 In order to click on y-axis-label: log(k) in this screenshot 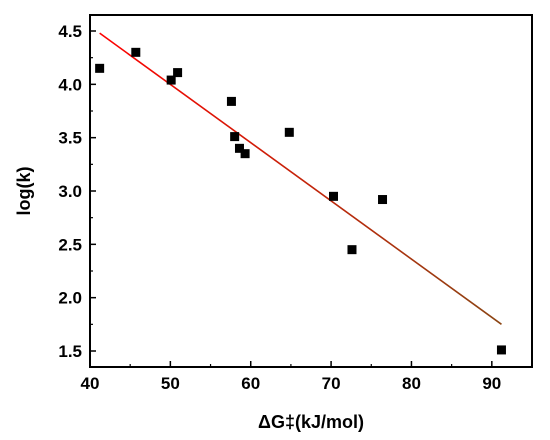, I will do `click(24, 191)`.